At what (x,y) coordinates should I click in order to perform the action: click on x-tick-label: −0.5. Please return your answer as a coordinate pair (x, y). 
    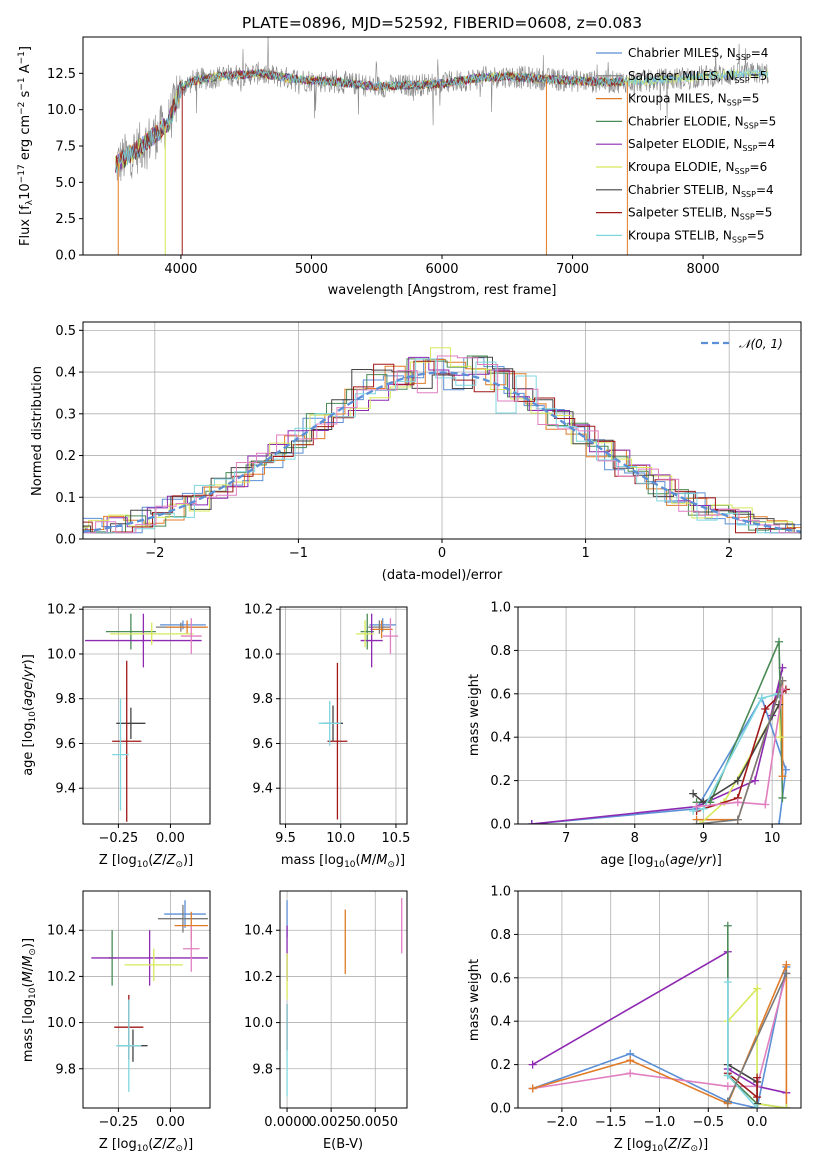
    Looking at the image, I should click on (709, 1122).